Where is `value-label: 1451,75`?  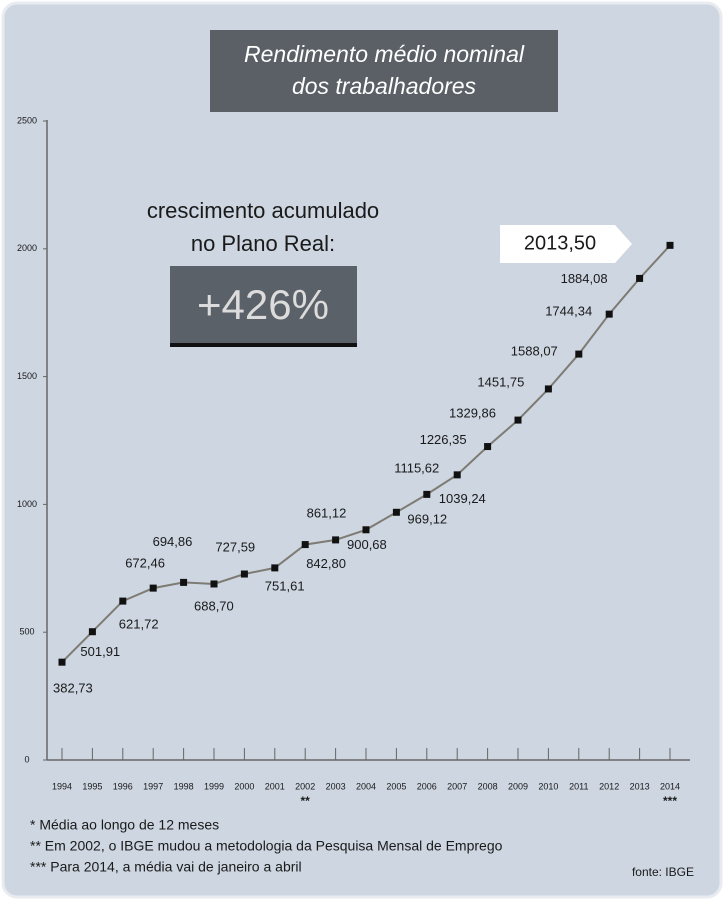
value-label: 1451,75 is located at coordinates (500, 381).